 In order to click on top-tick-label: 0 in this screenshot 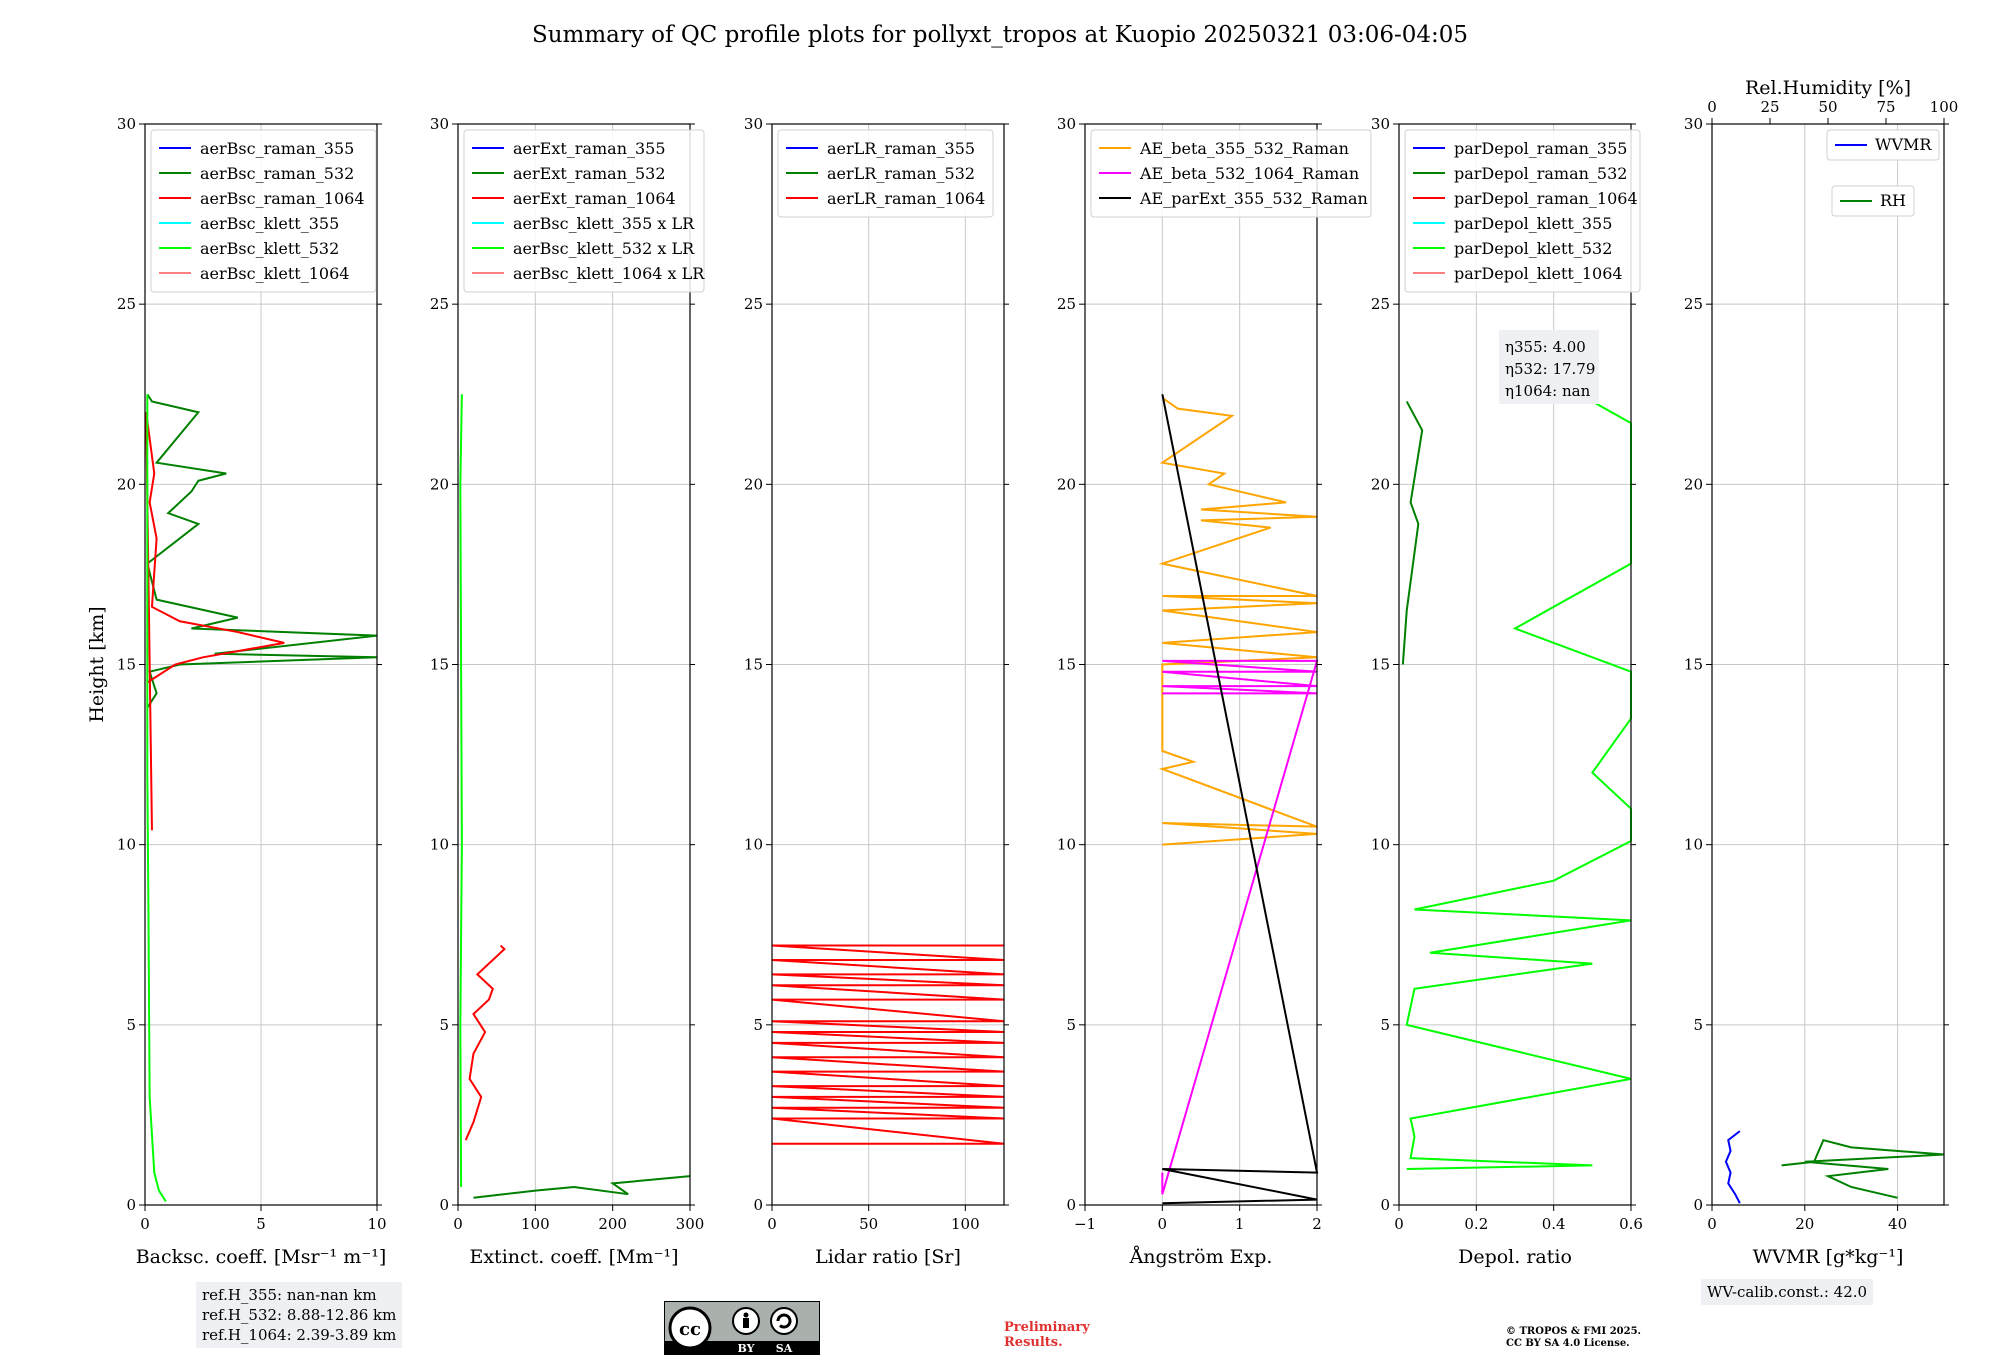, I will do `click(1712, 107)`.